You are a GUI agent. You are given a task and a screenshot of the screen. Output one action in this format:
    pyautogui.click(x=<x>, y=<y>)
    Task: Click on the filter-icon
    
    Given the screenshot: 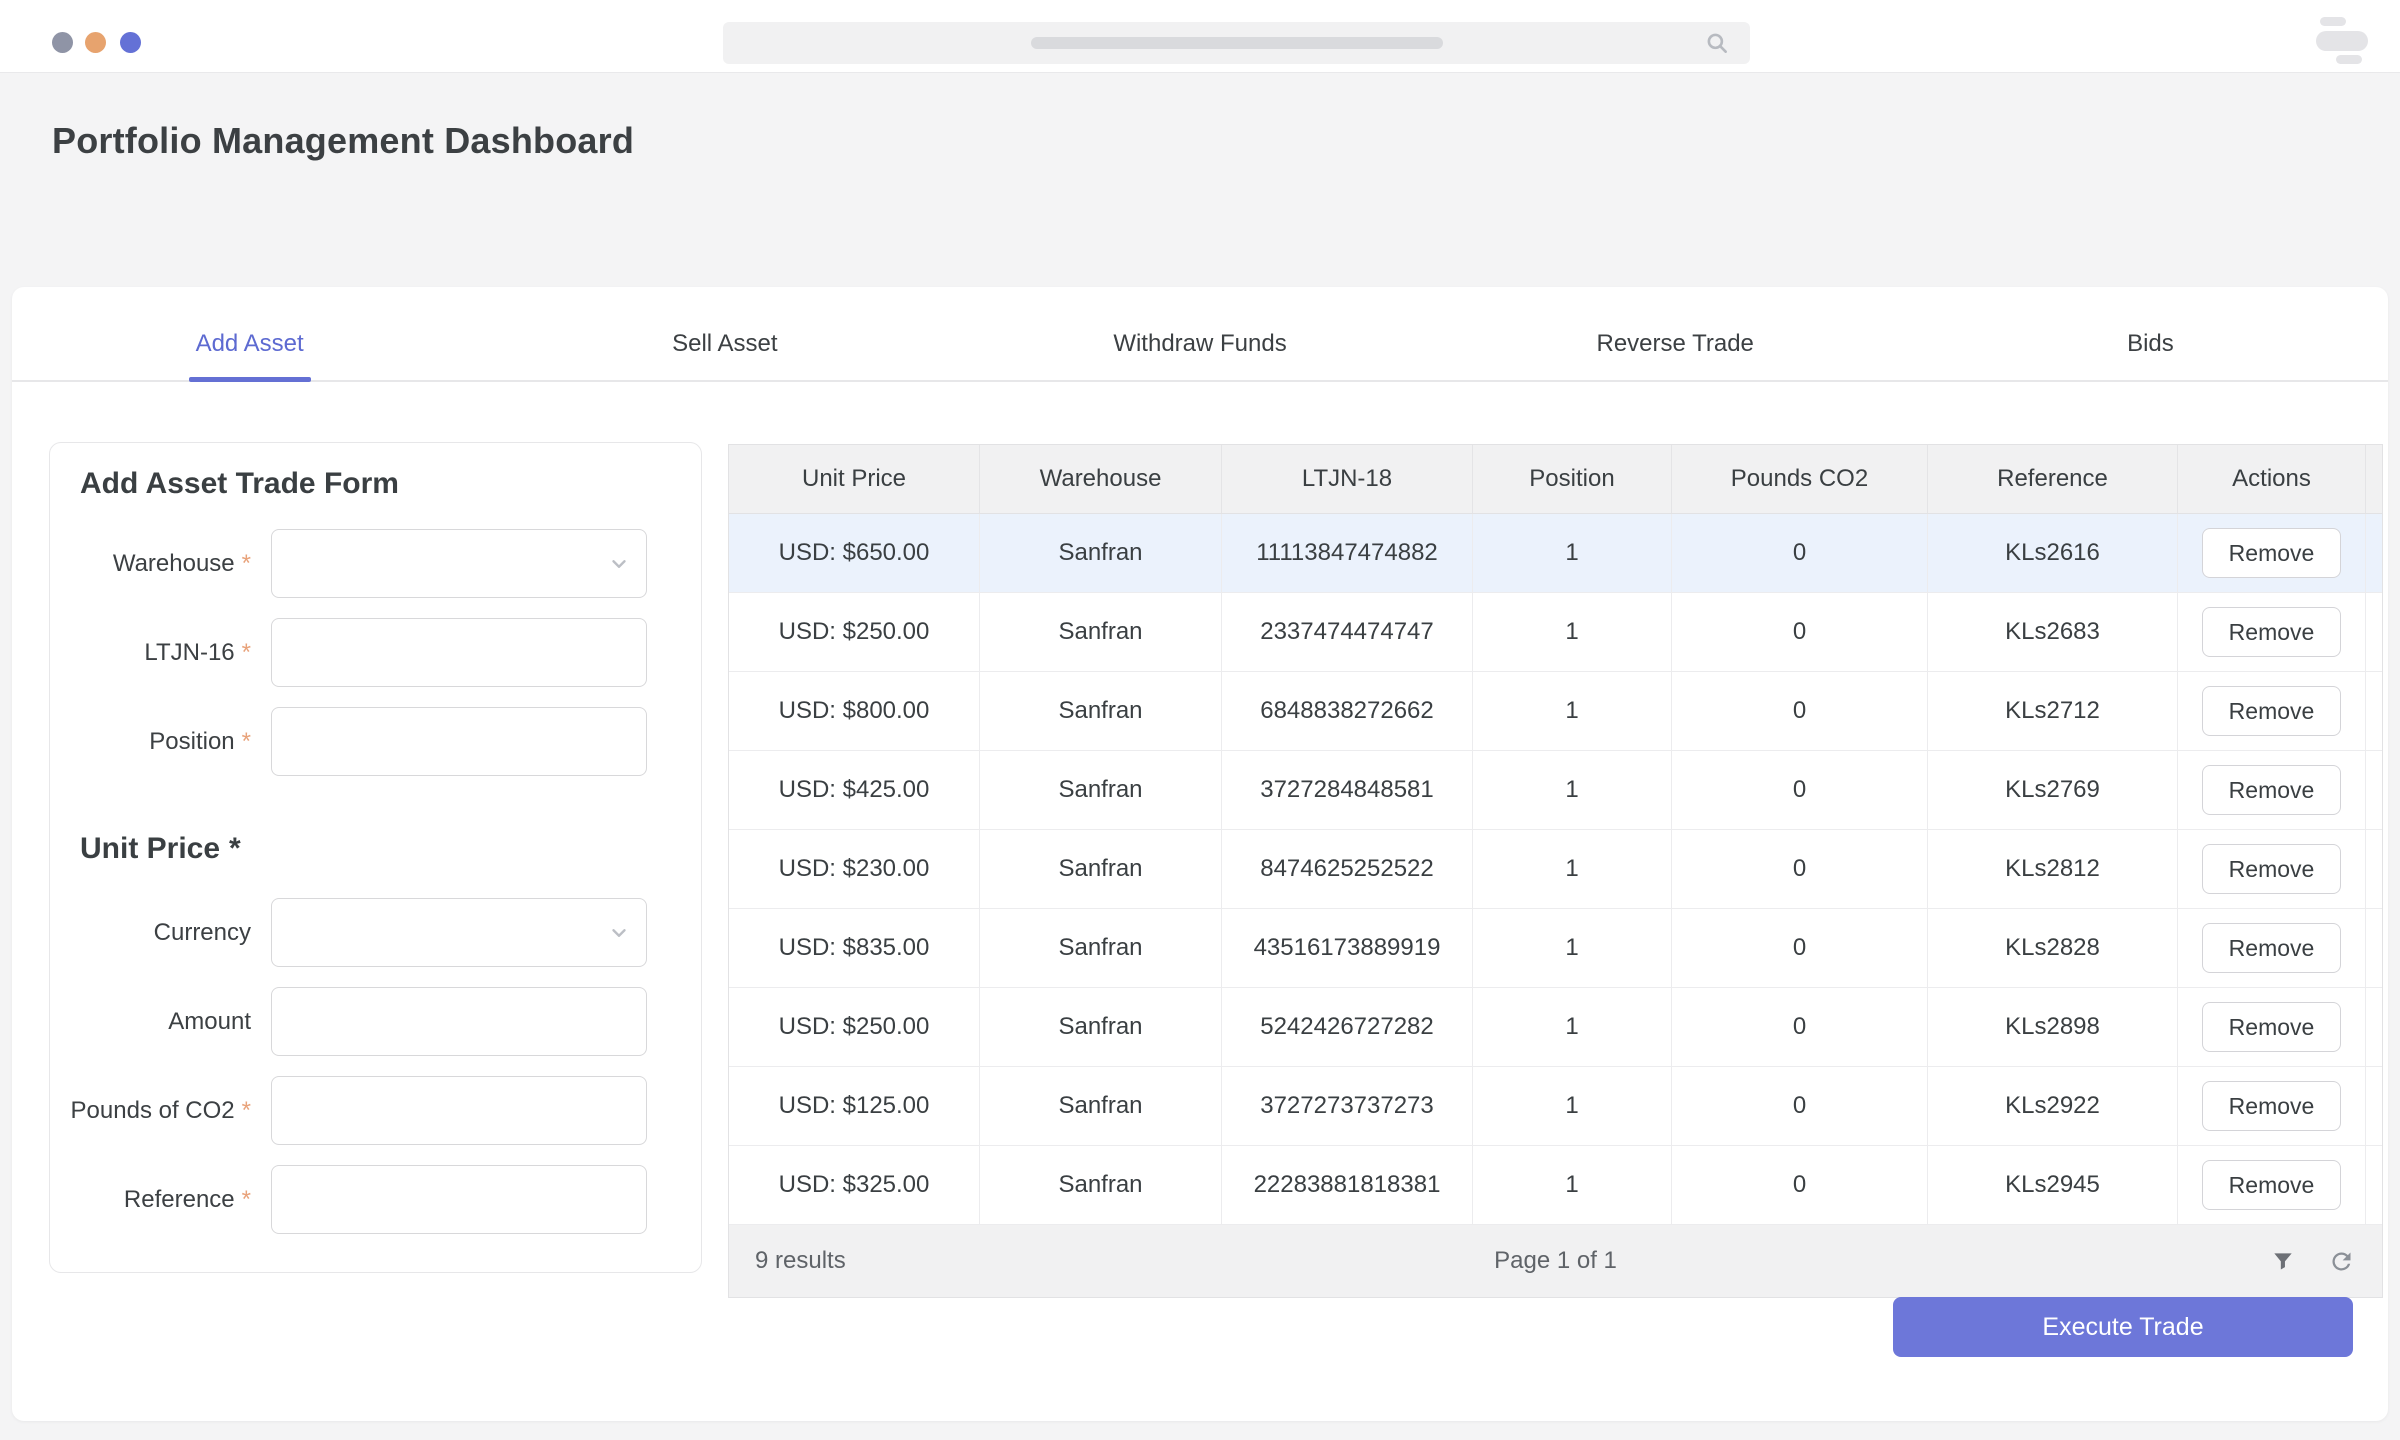 What is the action you would take?
    pyautogui.click(x=2283, y=1261)
    